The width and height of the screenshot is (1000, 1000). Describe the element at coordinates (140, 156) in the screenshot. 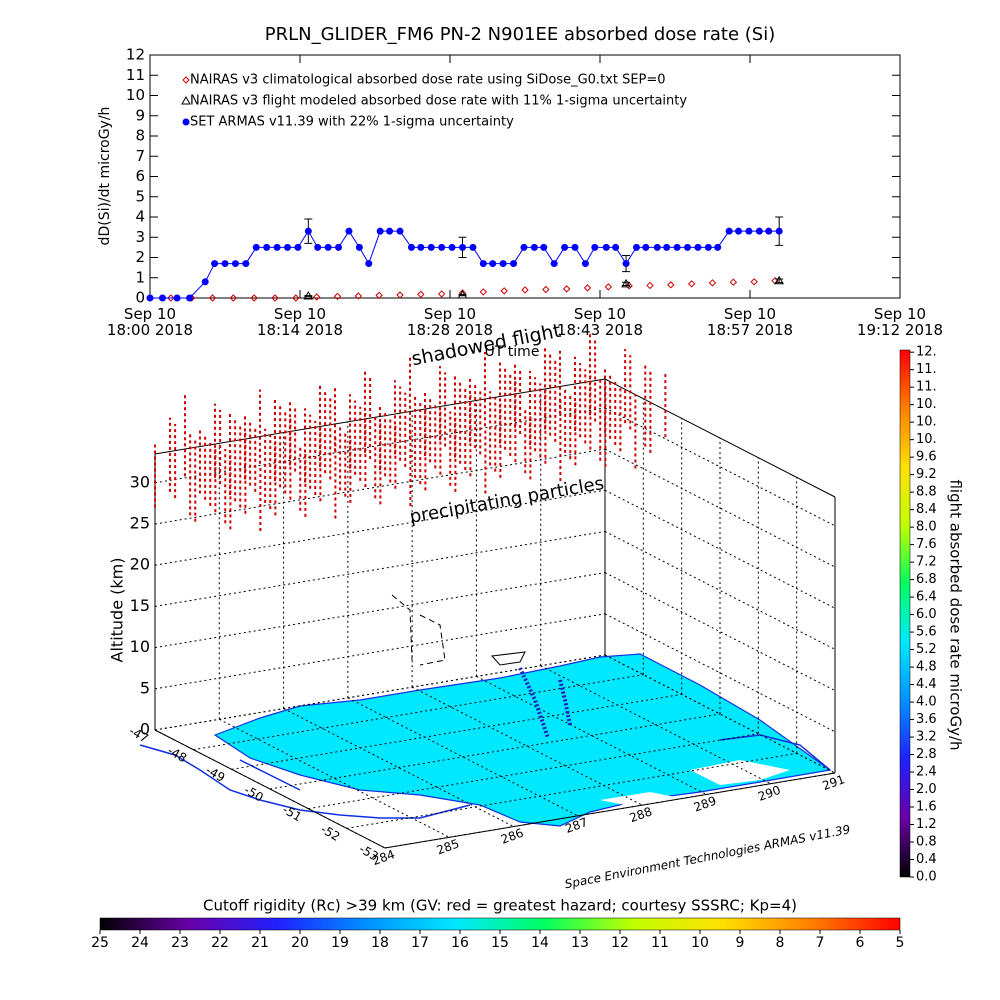

I see `y-tick-label: 7` at that location.